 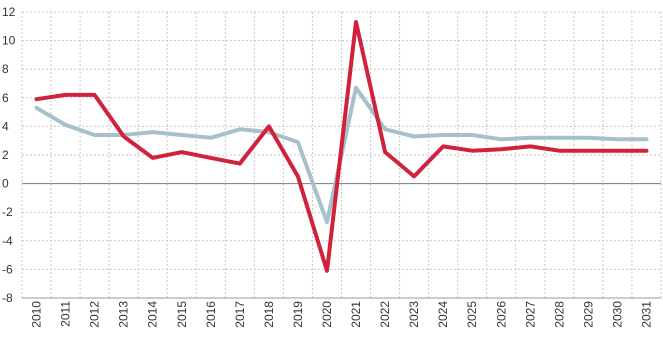 I want to click on y-tick-label: 6, so click(x=5, y=98).